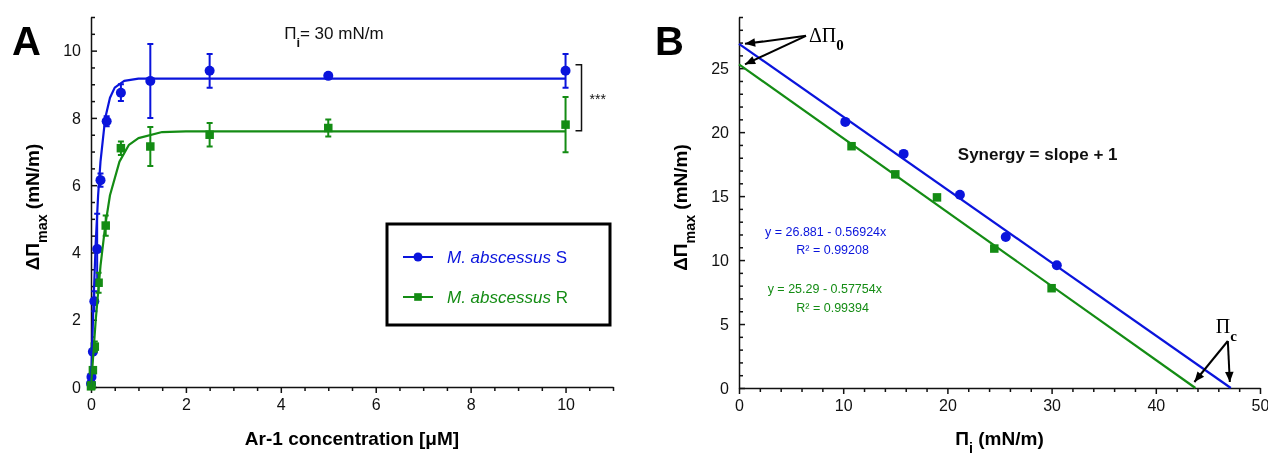 Image resolution: width=1268 pixels, height=453 pixels. I want to click on legend-label: M. abscessus R, so click(507, 297).